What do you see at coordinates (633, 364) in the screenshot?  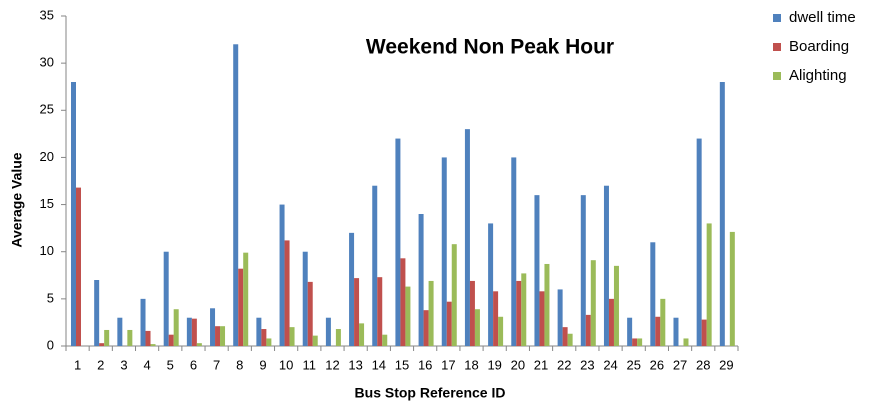 I see `x-tick-label: 25` at bounding box center [633, 364].